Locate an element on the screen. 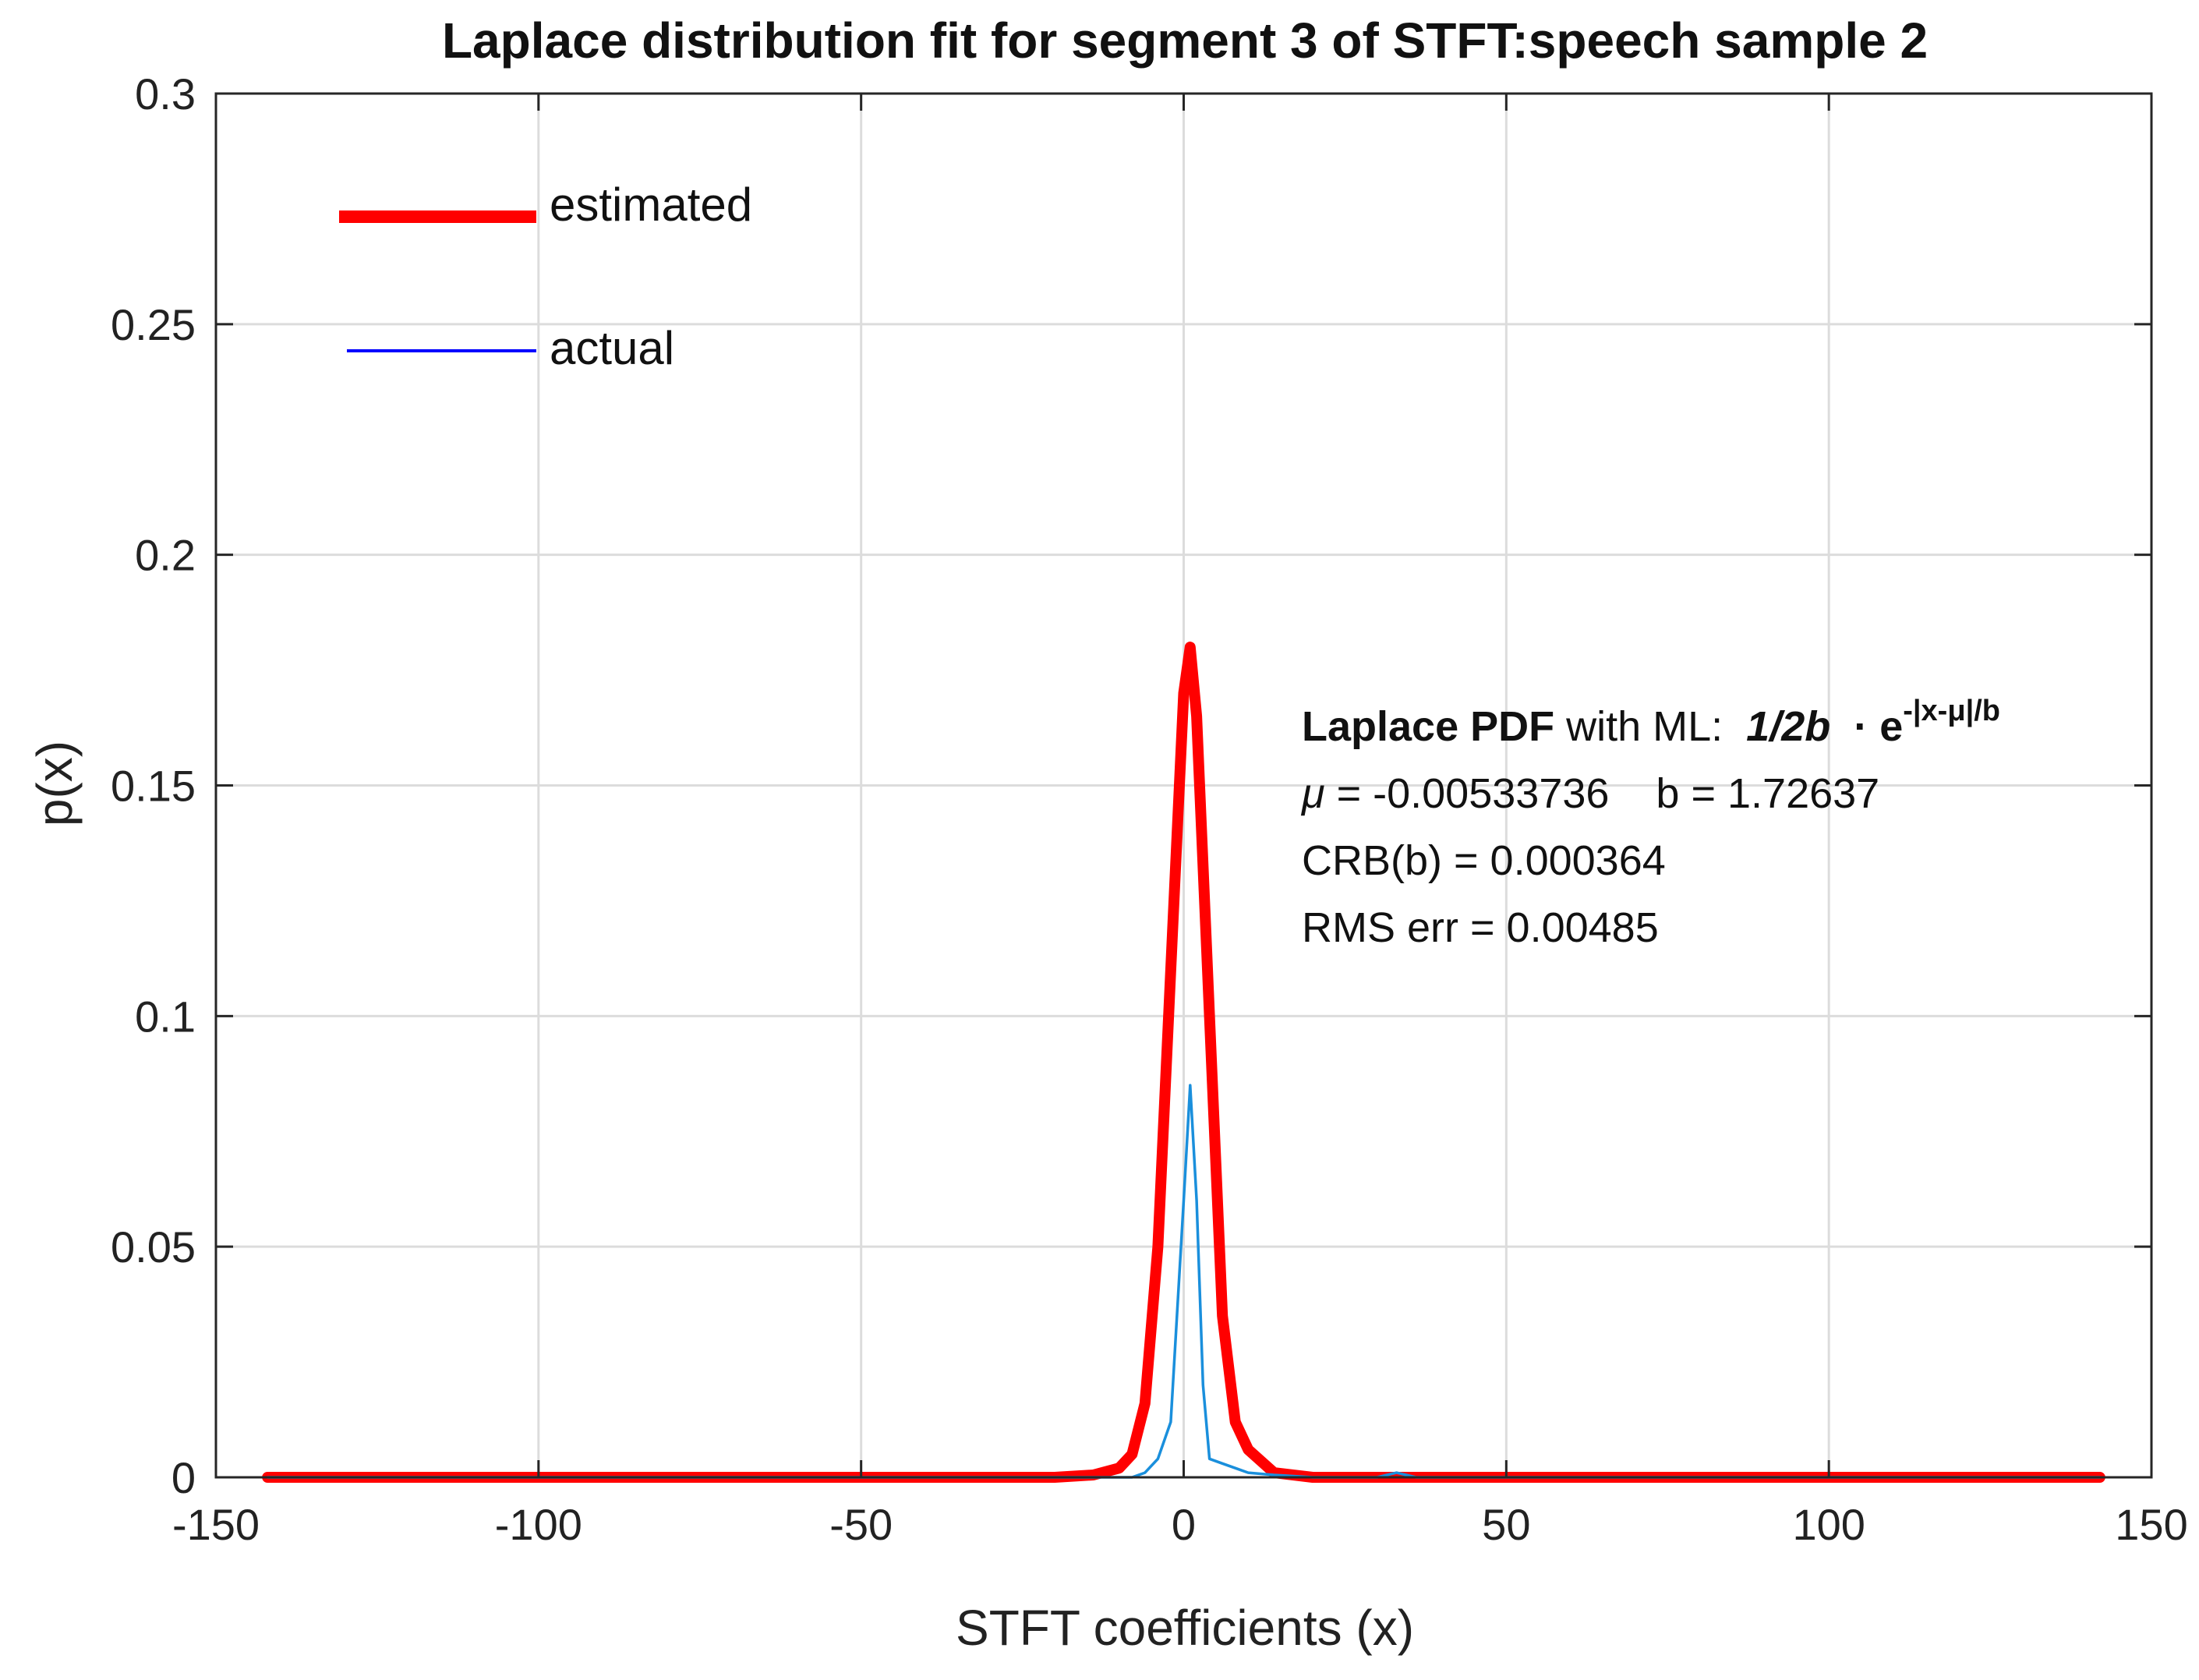  legend-actual-label: actual is located at coordinates (612, 348).